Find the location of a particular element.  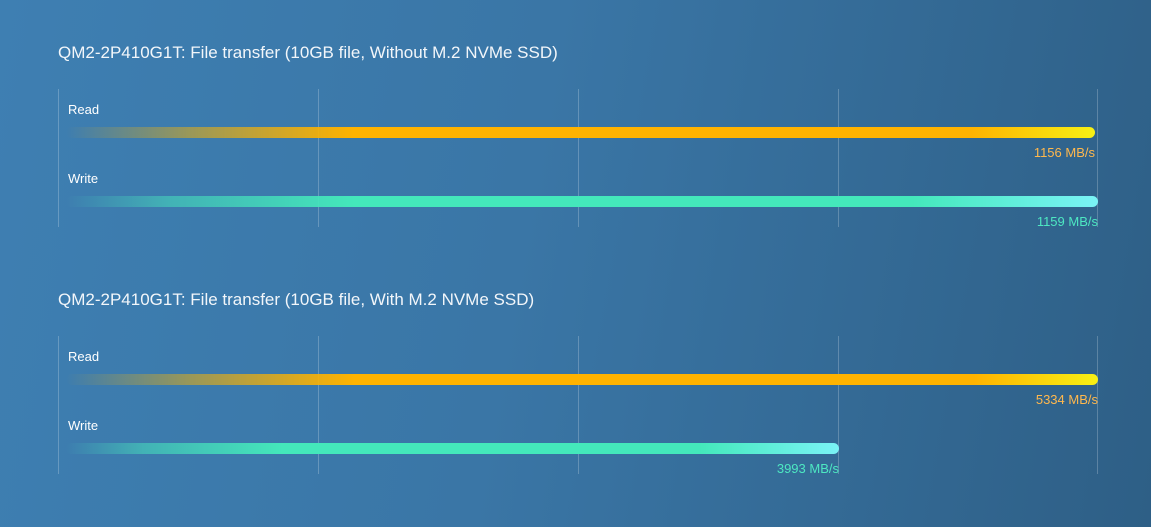

value-label-read: 5334 MB/s is located at coordinates (1066, 399).